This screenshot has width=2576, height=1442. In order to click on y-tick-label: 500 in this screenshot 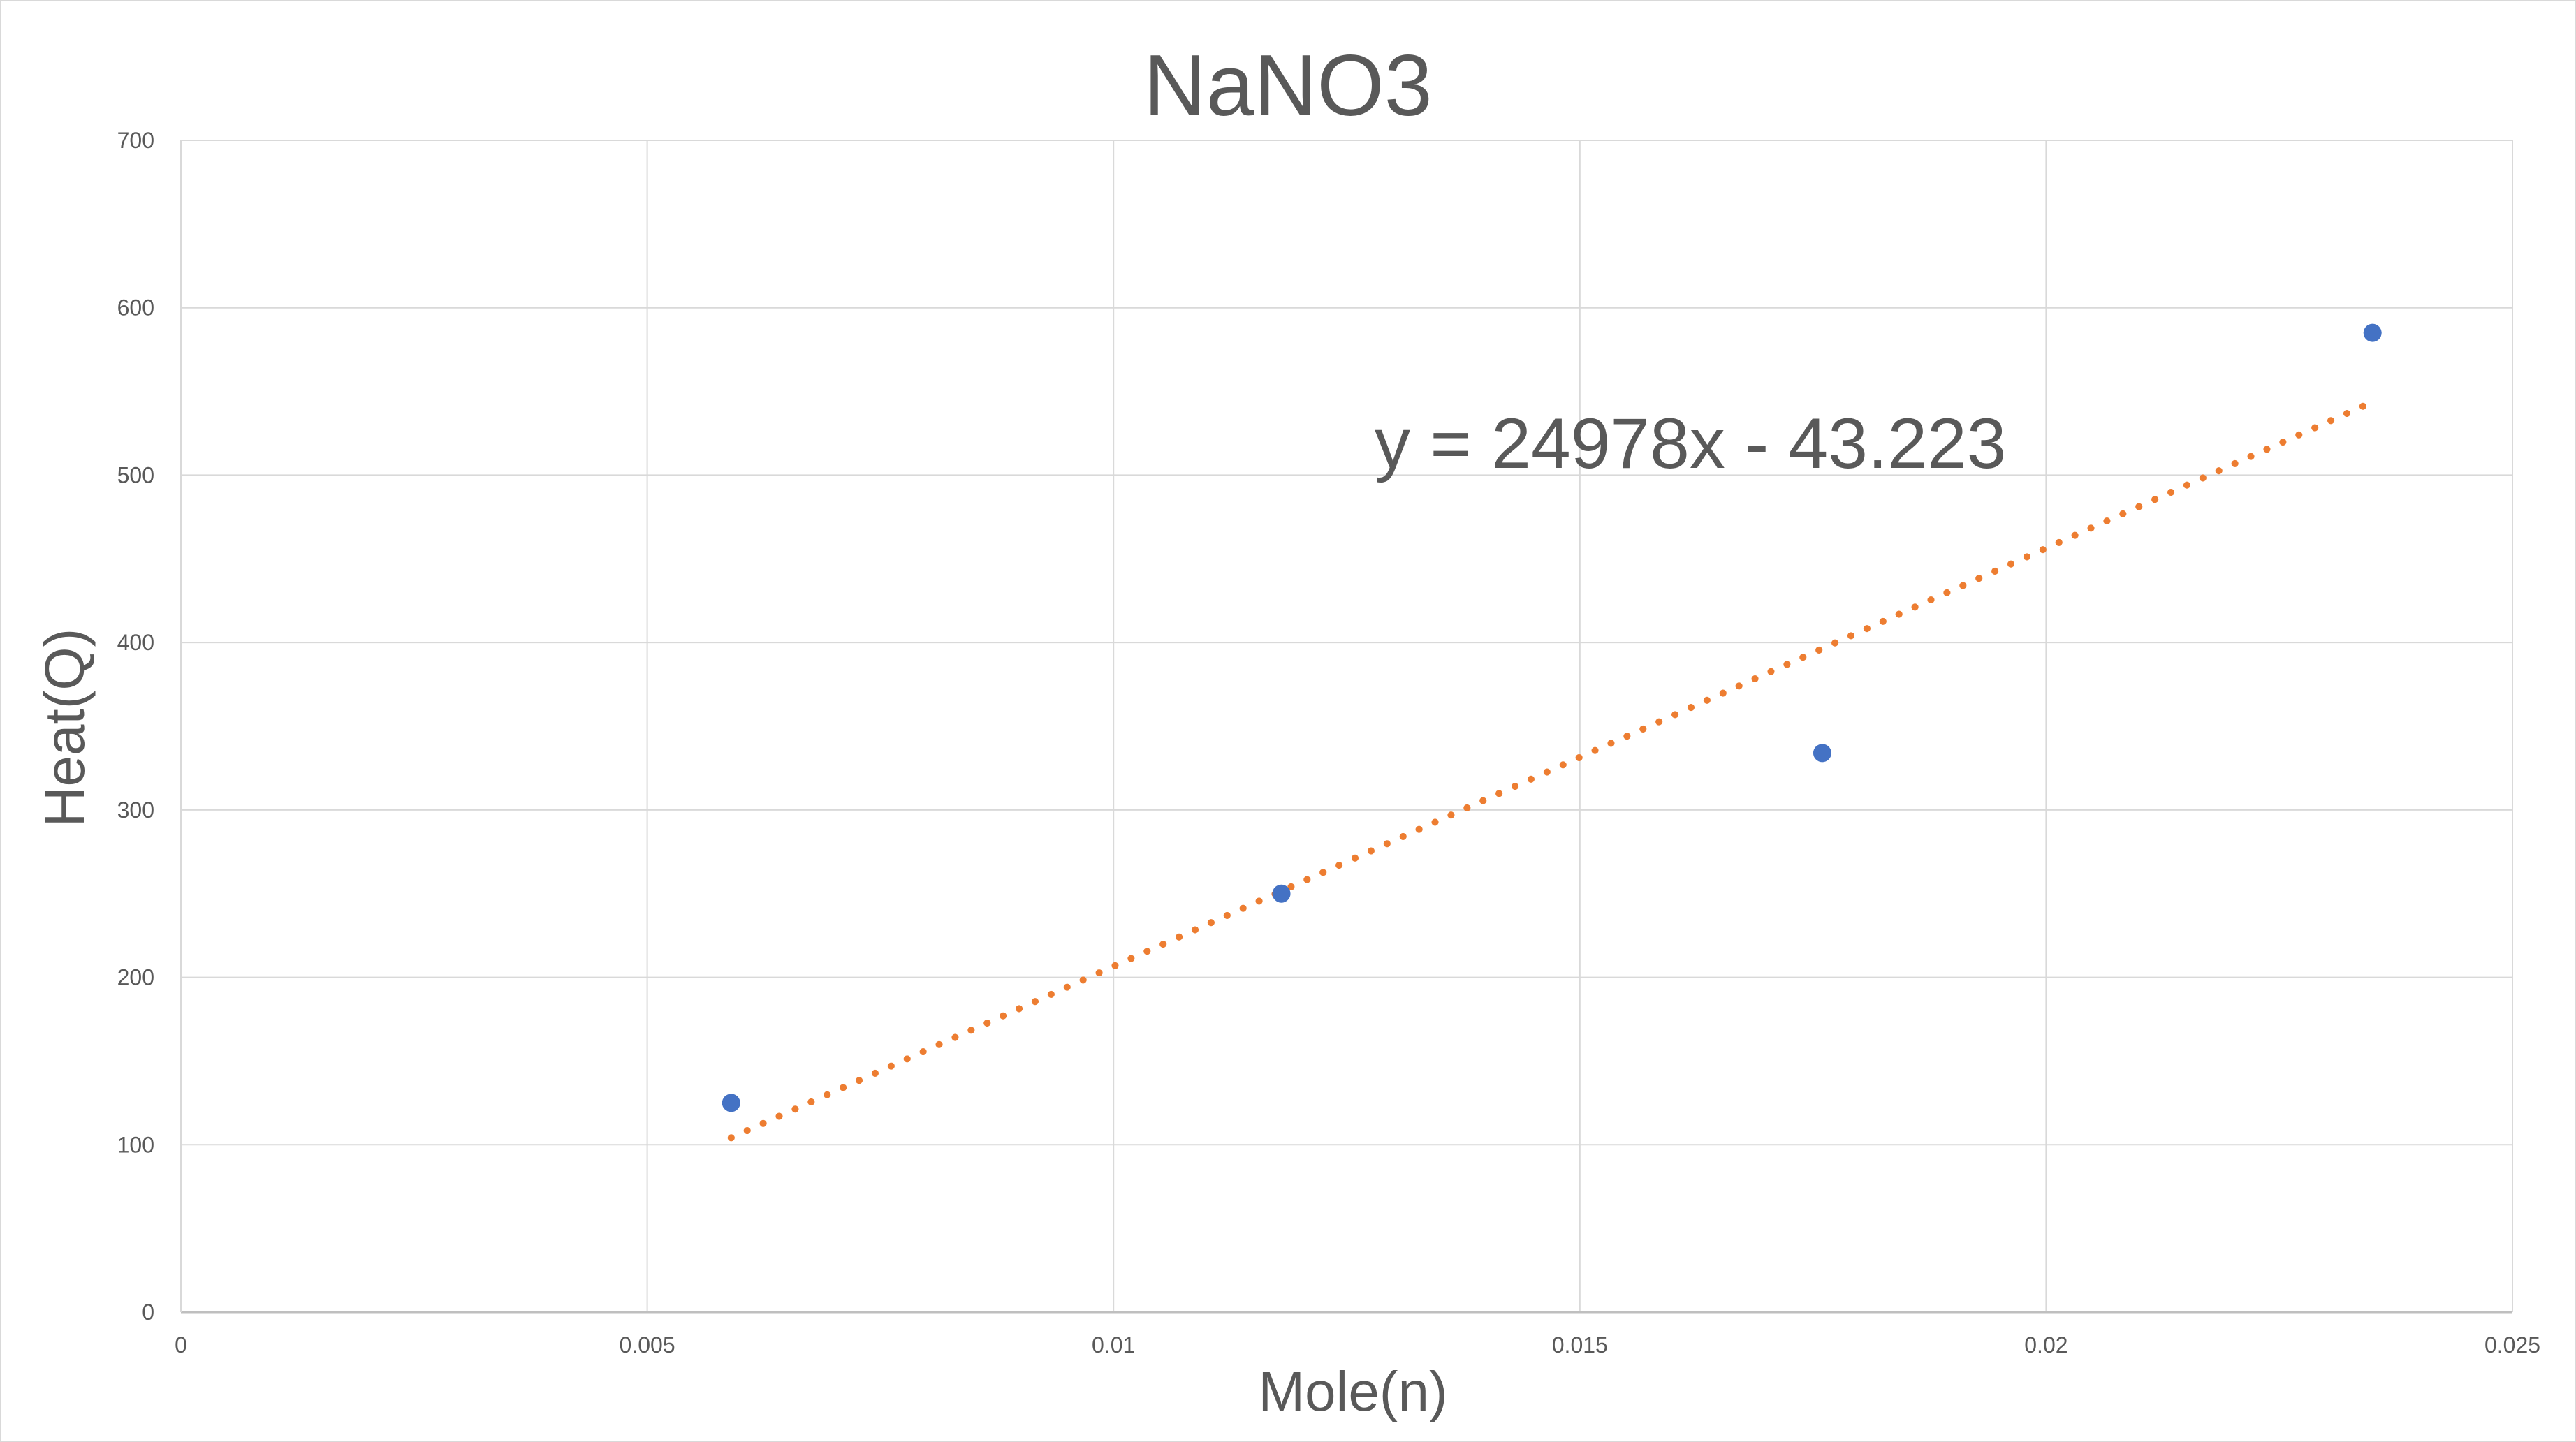, I will do `click(135, 474)`.